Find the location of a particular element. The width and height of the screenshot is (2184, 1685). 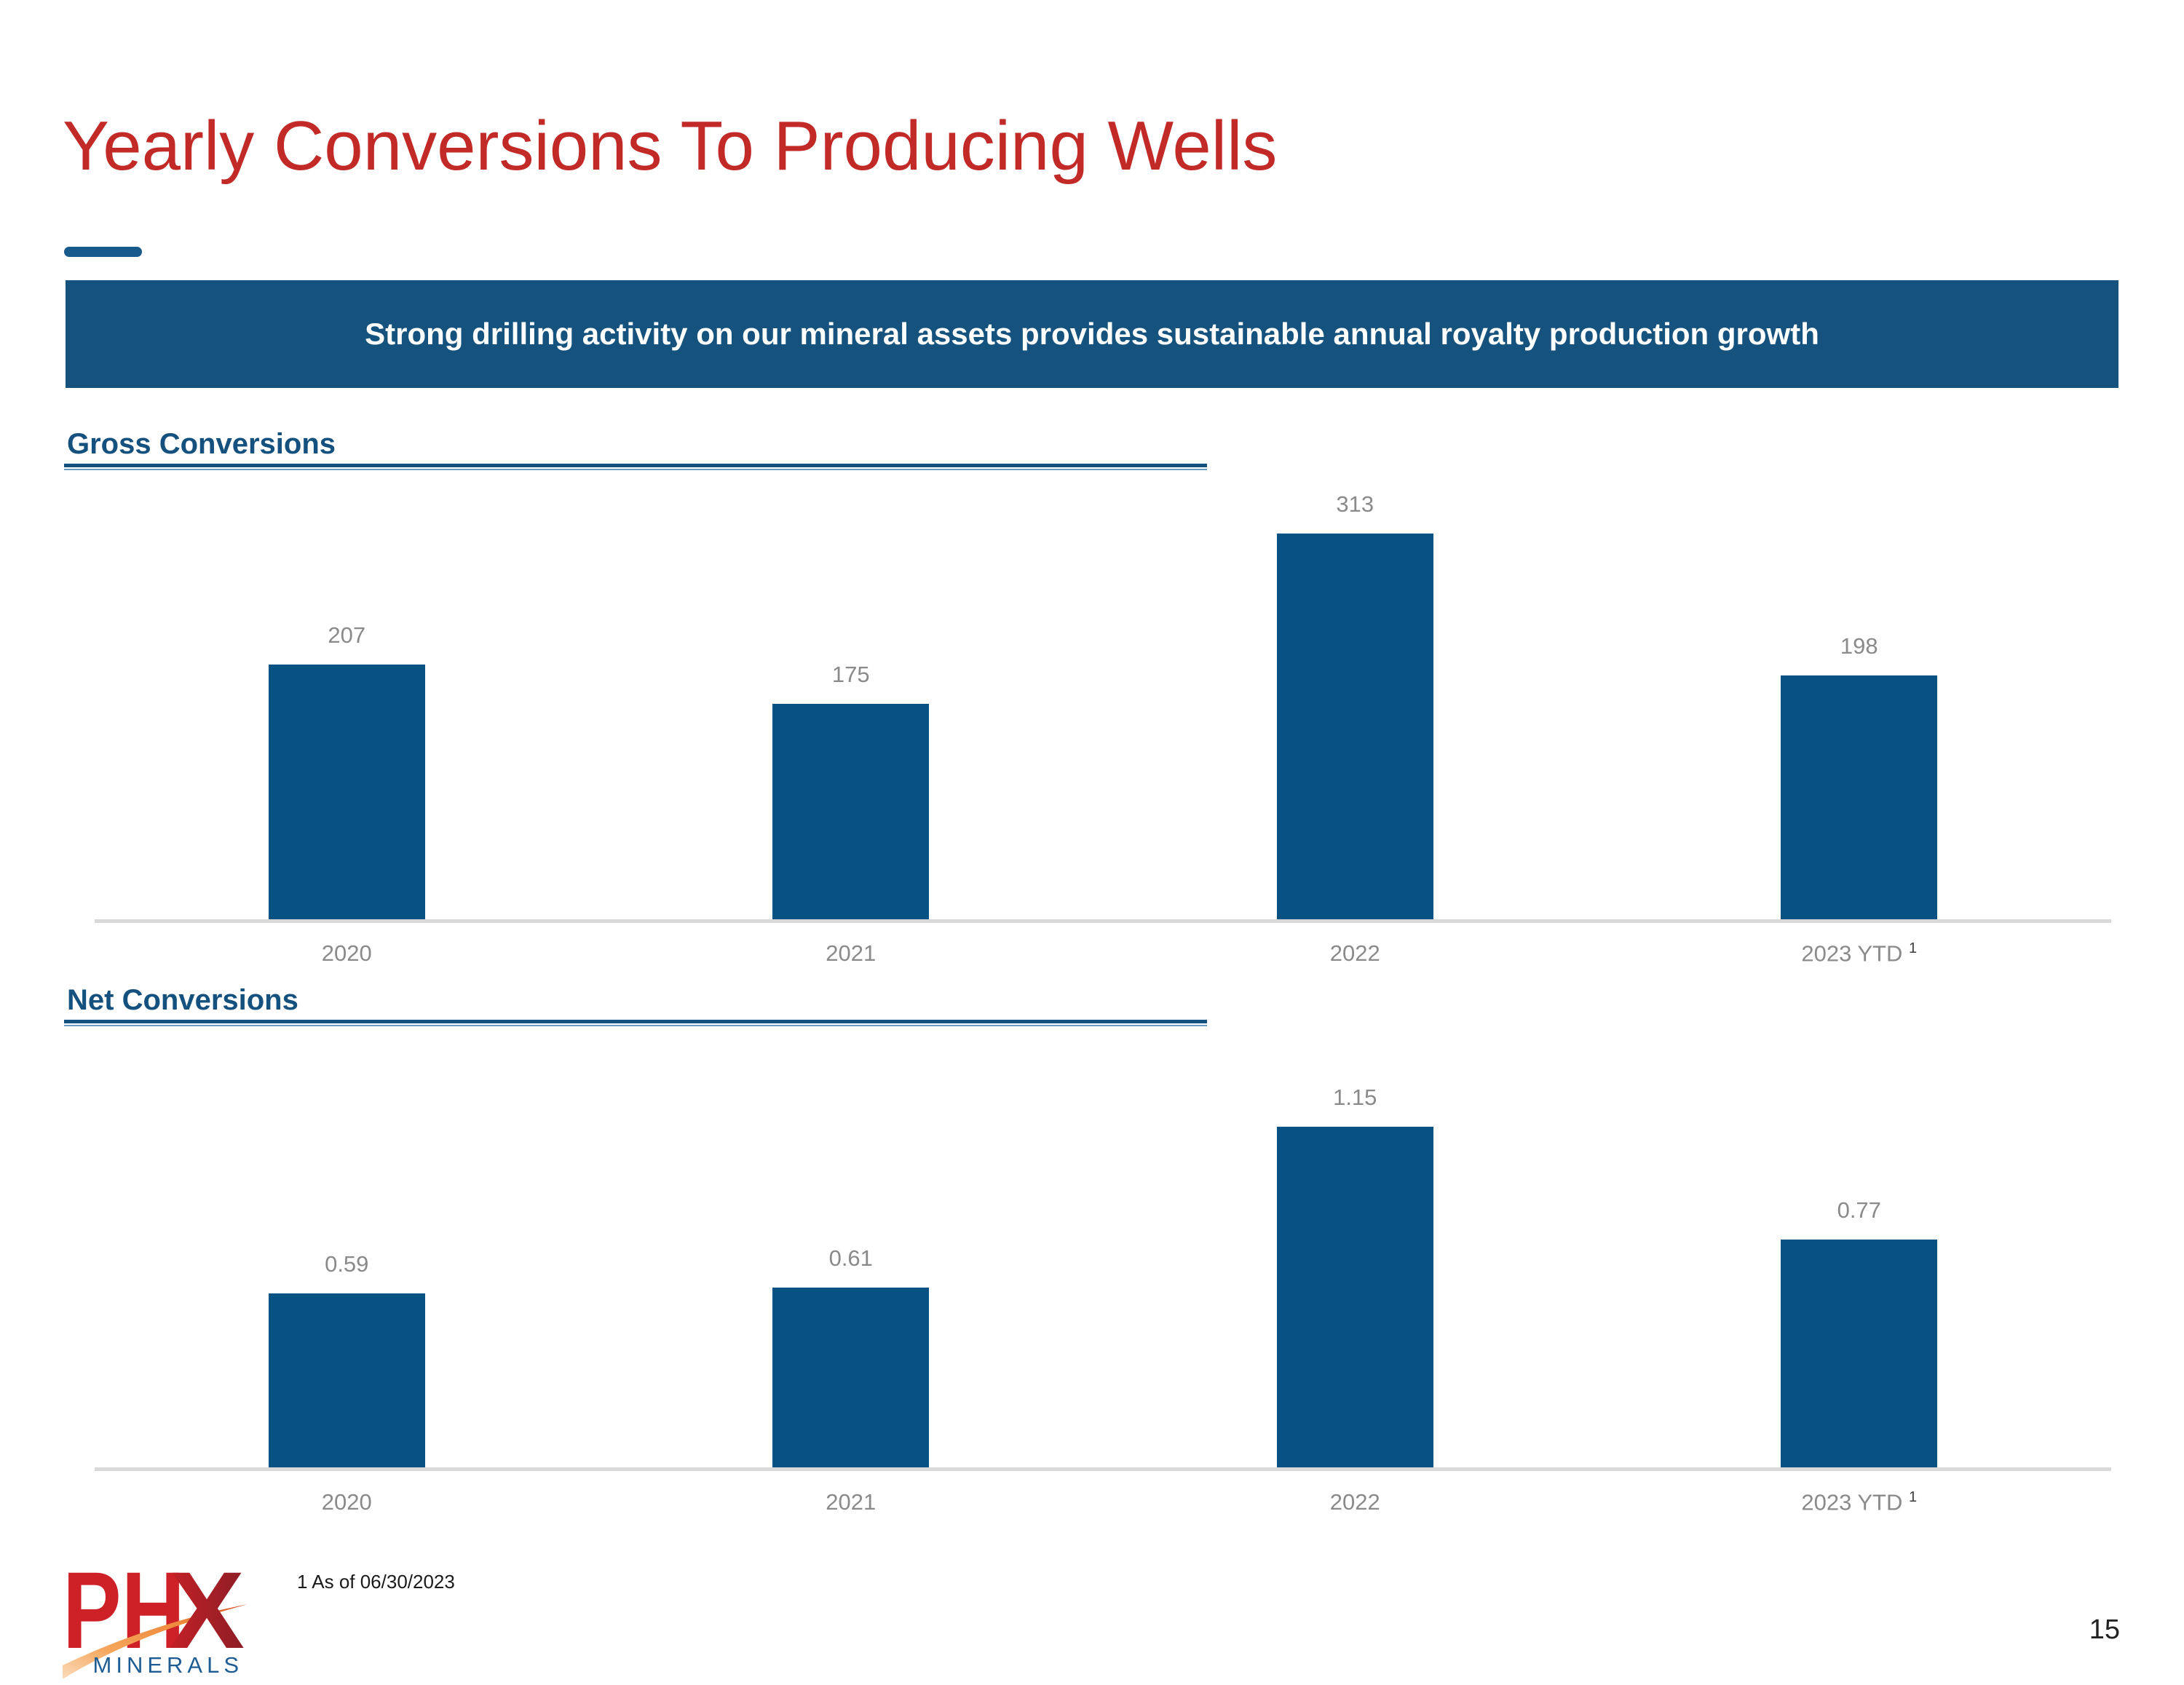

chart-column: 207 is located at coordinates (347, 771).